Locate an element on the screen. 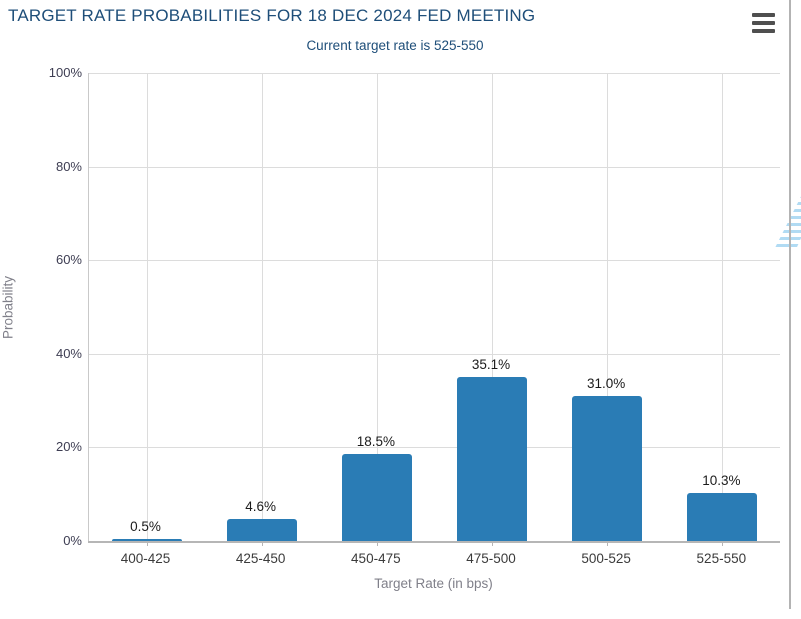 This screenshot has height=619, width=801. y-tick-label: 0% is located at coordinates (72, 540).